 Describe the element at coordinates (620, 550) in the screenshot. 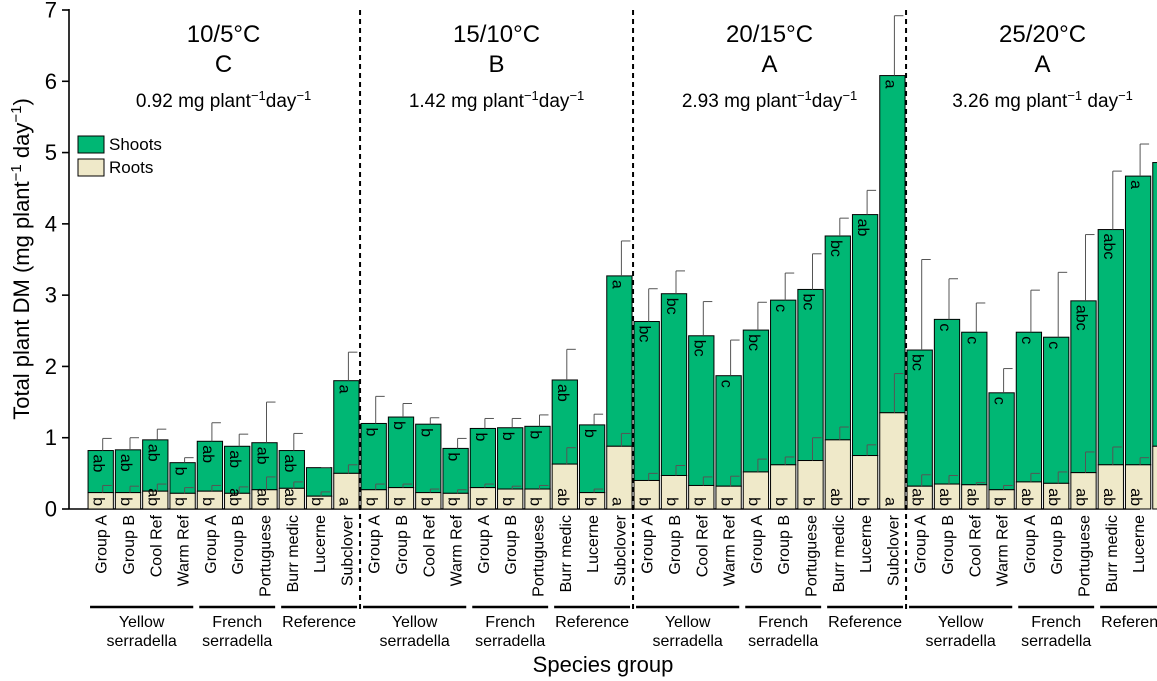

I see `category-label: Subclover` at that location.